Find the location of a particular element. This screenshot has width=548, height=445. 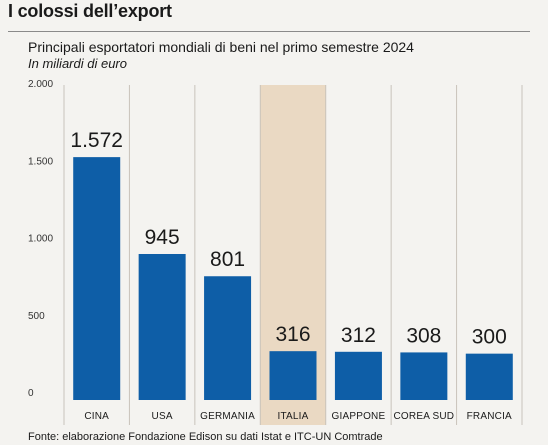

y-tick-label: 2.000 is located at coordinates (40, 84).